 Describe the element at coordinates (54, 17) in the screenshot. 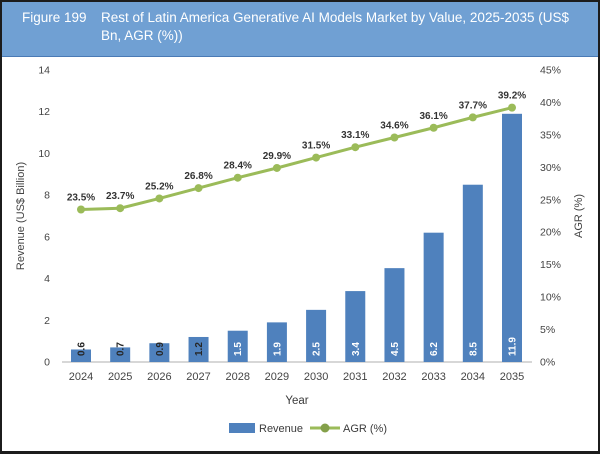

I see `figure-number-label: Figure 199` at that location.